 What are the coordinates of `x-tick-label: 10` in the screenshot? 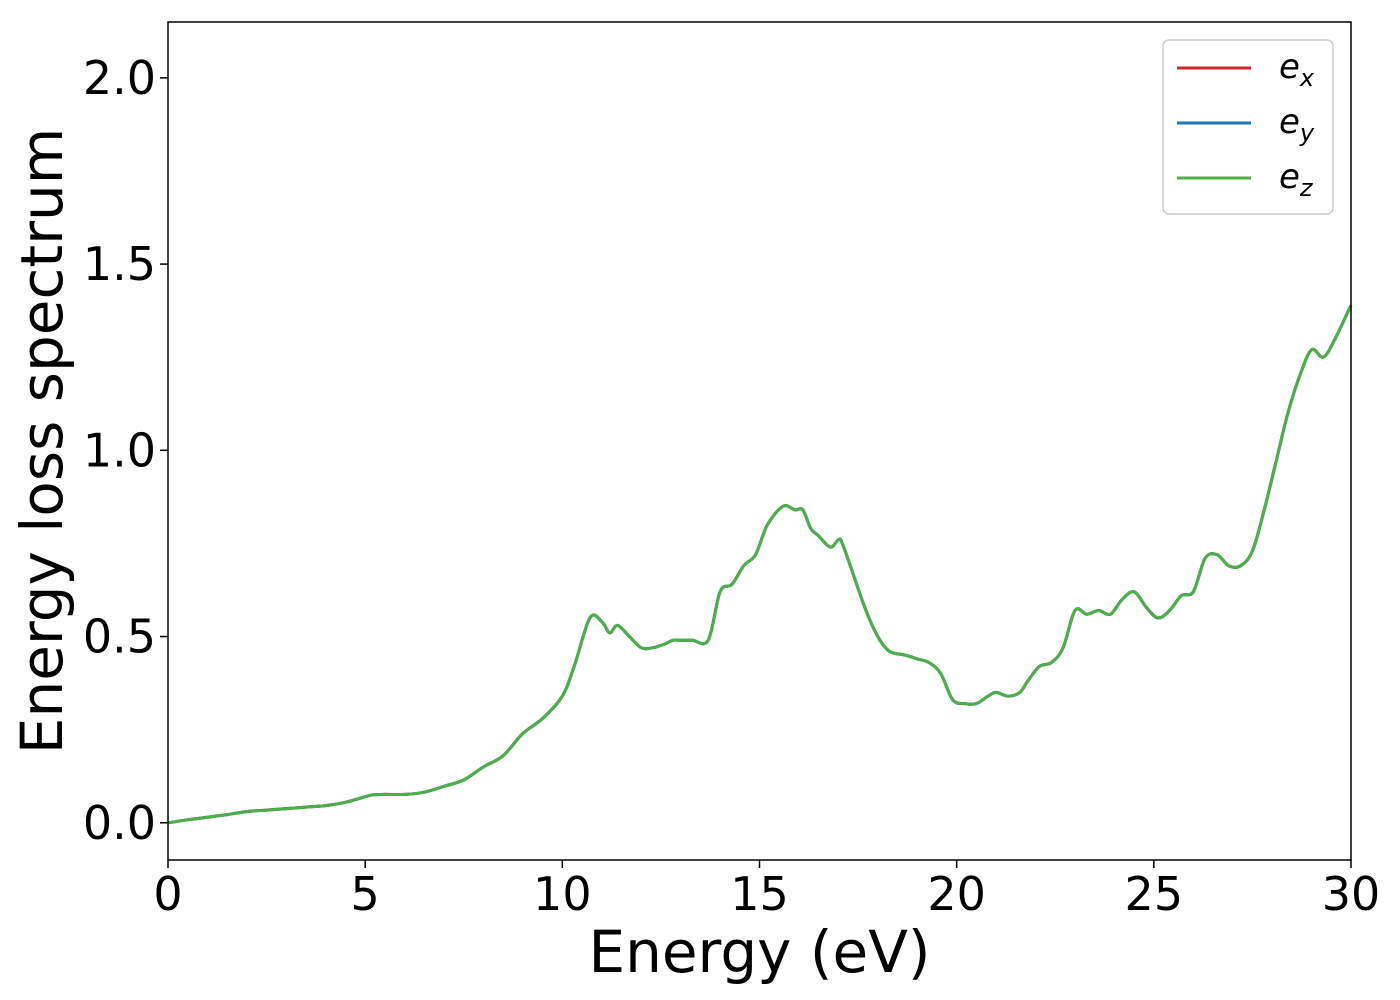 It's located at (562, 894).